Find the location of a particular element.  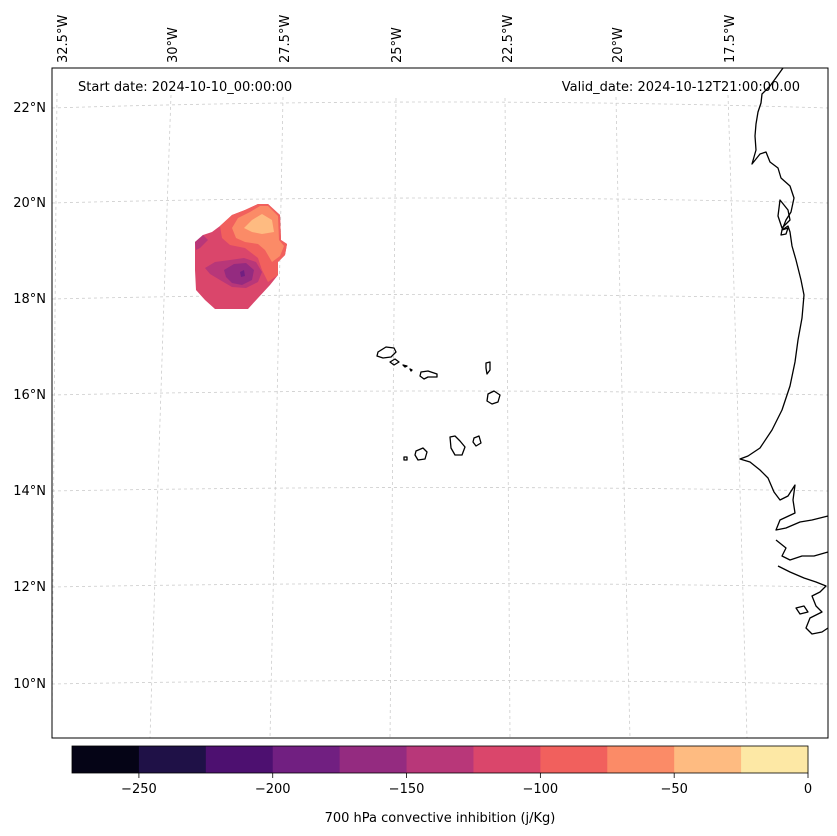

cin-contour-min is located at coordinates (242, 273).